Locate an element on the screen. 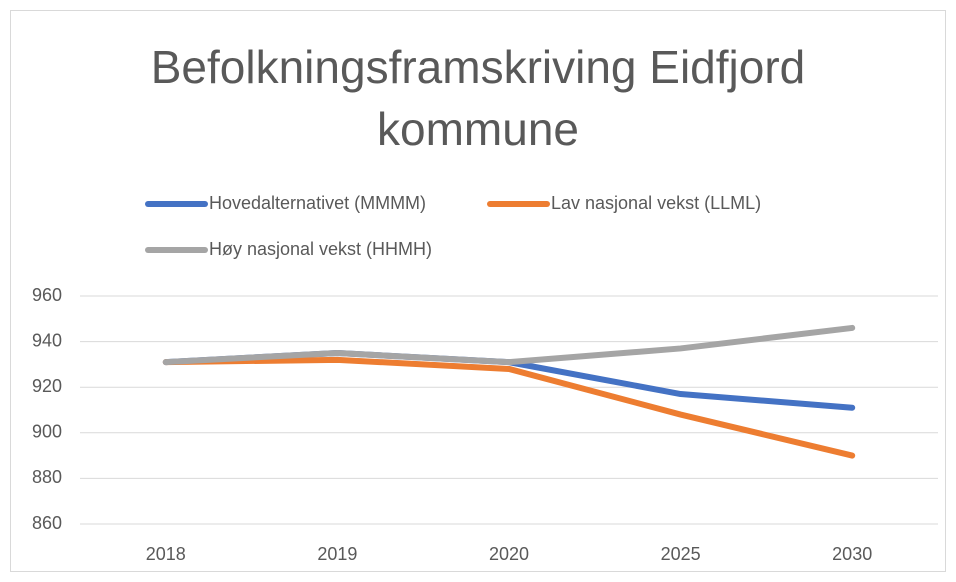  y-tick-label: 940 is located at coordinates (47, 340).